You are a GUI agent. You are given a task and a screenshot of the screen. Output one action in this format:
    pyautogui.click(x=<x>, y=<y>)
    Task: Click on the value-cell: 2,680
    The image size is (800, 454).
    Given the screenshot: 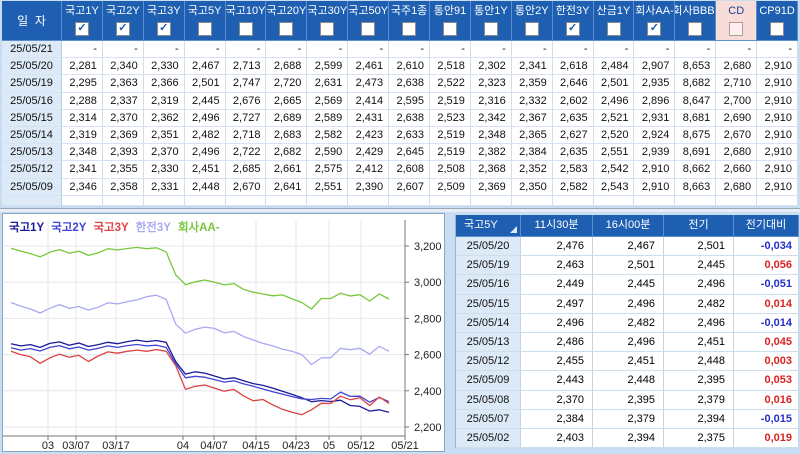 What is the action you would take?
    pyautogui.click(x=737, y=187)
    